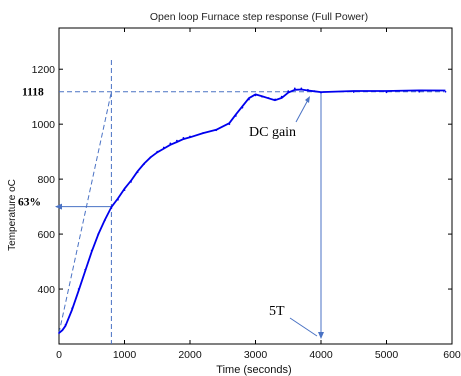  I want to click on dc-gain-pointer-head, so click(307, 99).